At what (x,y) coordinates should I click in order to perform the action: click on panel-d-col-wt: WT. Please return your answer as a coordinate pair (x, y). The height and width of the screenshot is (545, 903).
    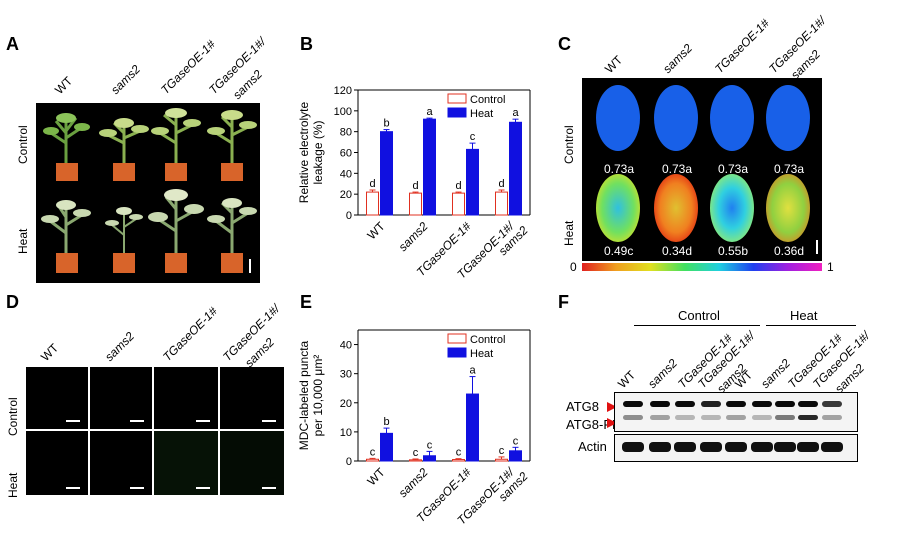
    Looking at the image, I should click on (50, 352).